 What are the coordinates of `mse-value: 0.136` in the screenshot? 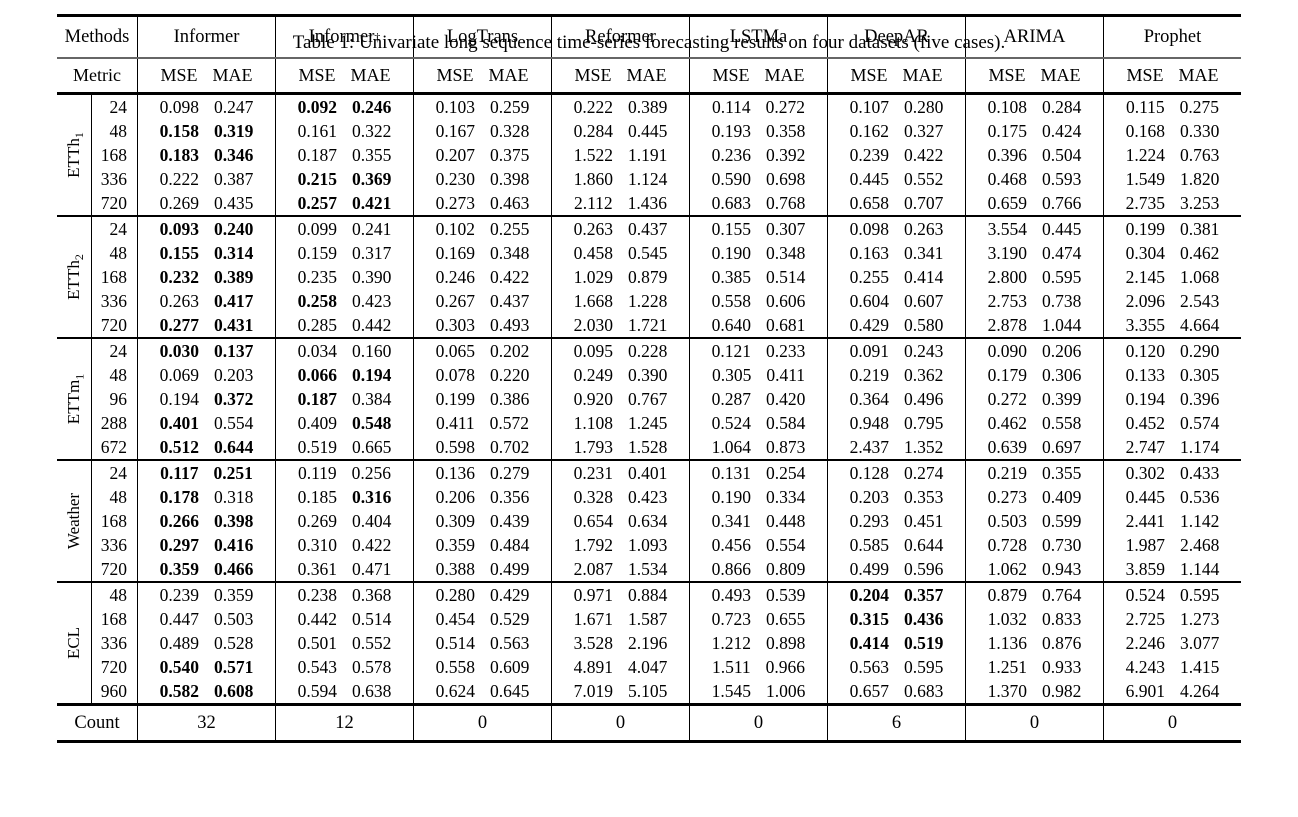 It's located at (455, 472).